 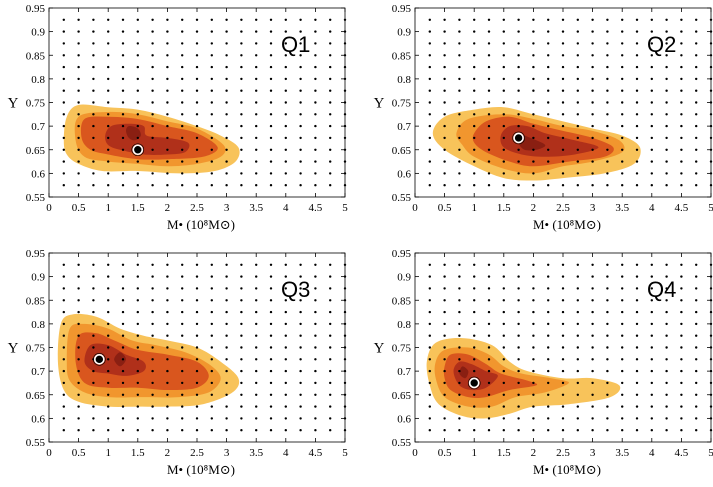 What do you see at coordinates (108, 453) in the screenshot?
I see `x-tick-label: 1` at bounding box center [108, 453].